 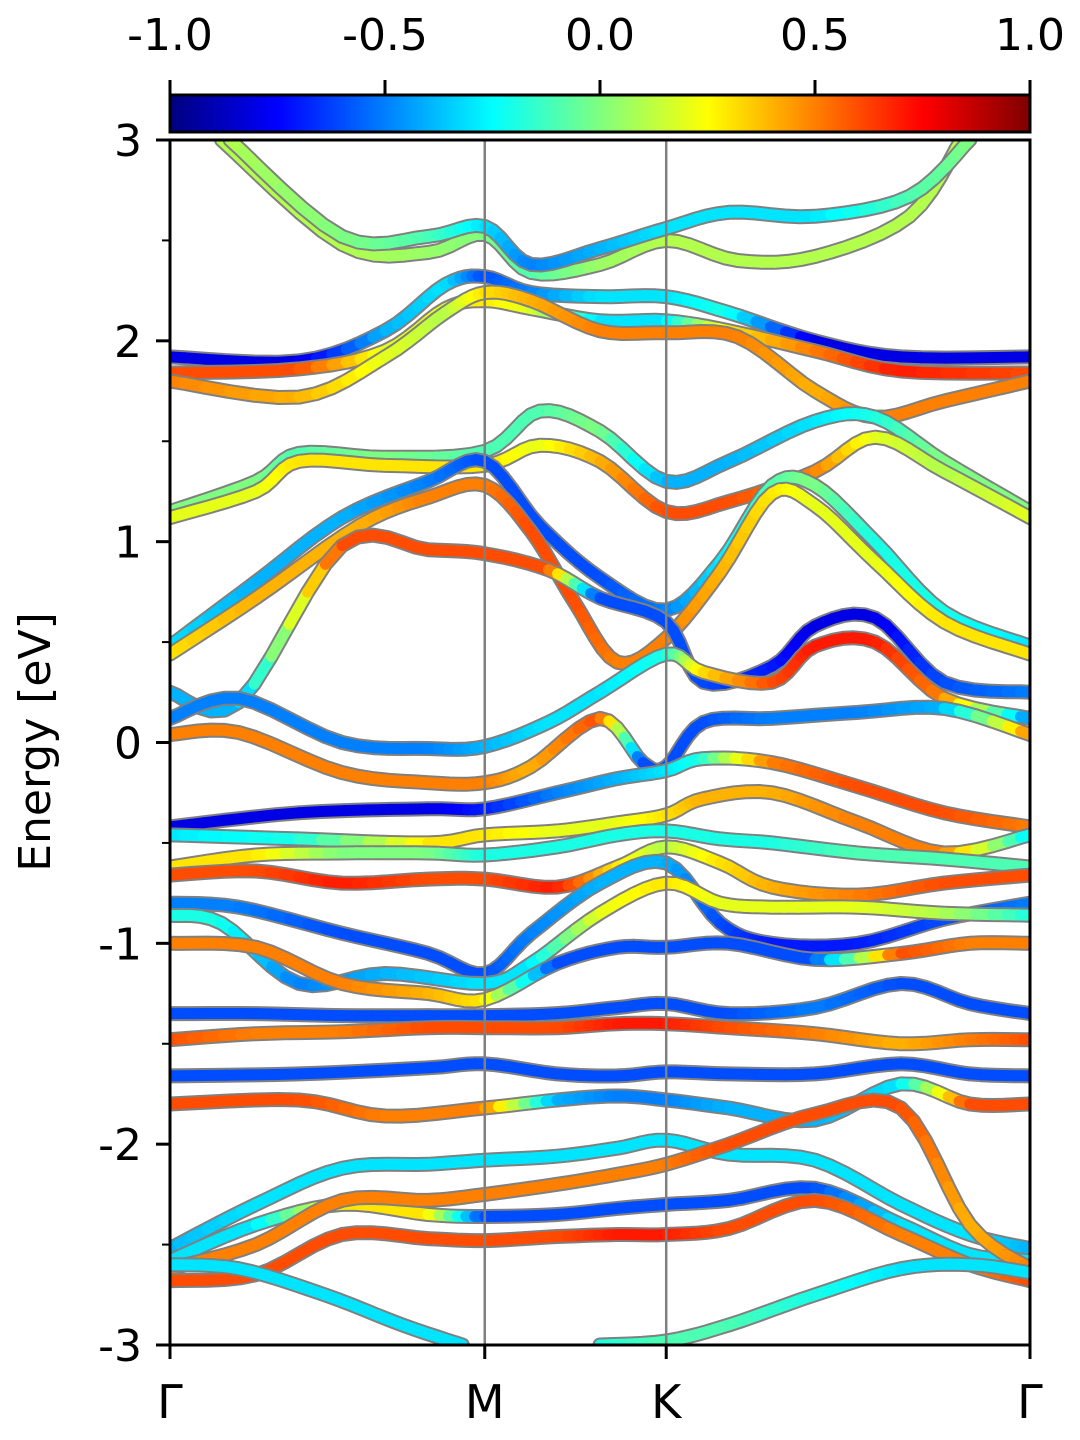 What do you see at coordinates (35, 742) in the screenshot?
I see `y-axis-label: Energy [eV]` at bounding box center [35, 742].